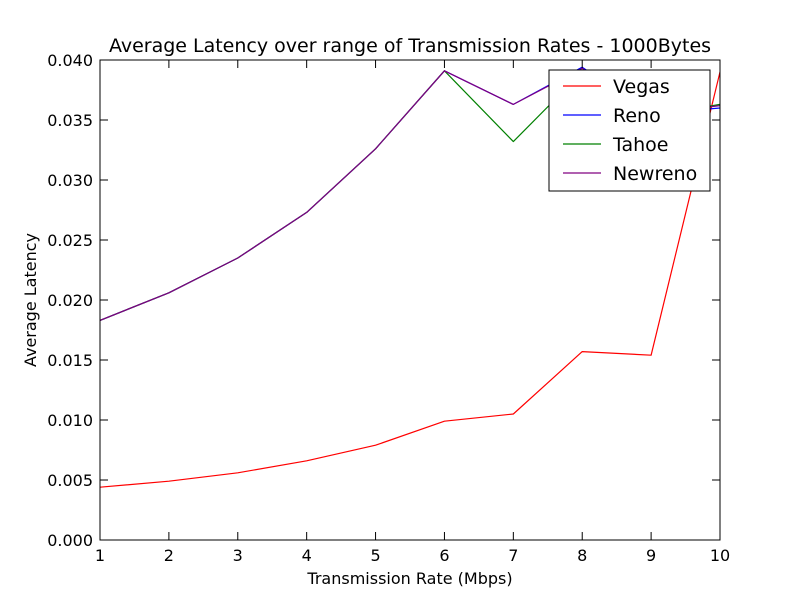 This screenshot has height=600, width=800. Describe the element at coordinates (70, 360) in the screenshot. I see `y-tick-label: 0.015` at that location.